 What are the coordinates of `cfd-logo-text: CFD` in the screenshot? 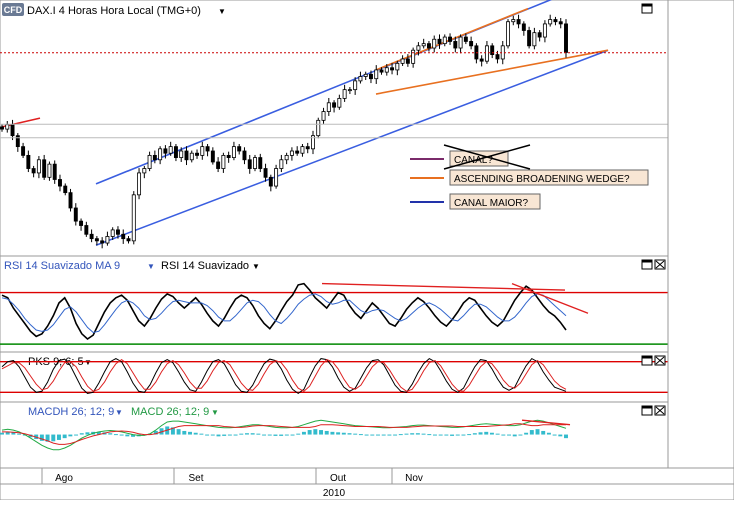 It's located at (13, 10).